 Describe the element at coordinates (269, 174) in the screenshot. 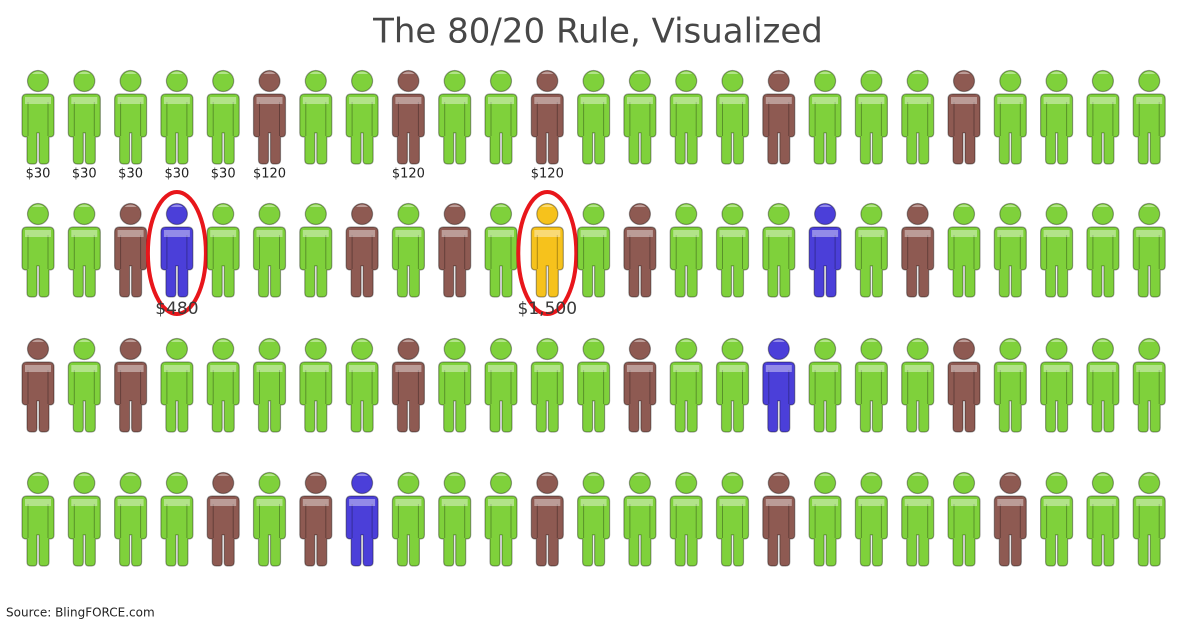

I see `value-label: $120` at that location.